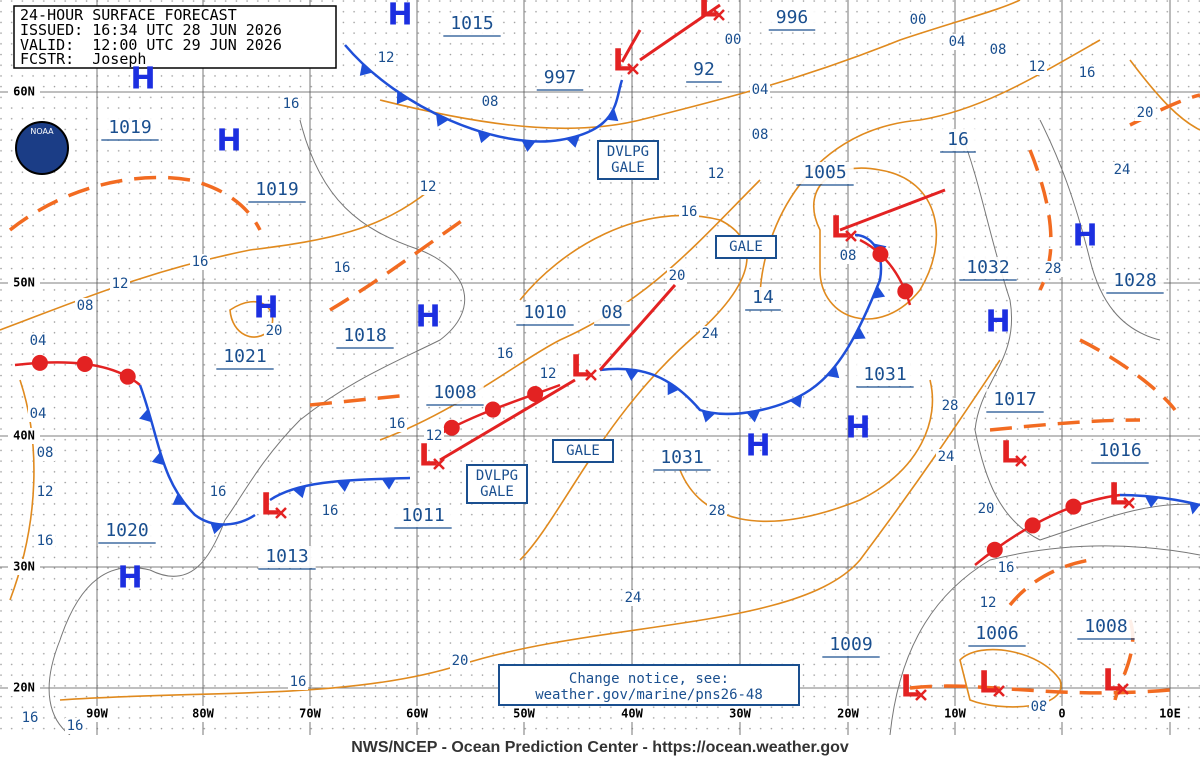  I want to click on pressure-label: 1015, so click(471, 23).